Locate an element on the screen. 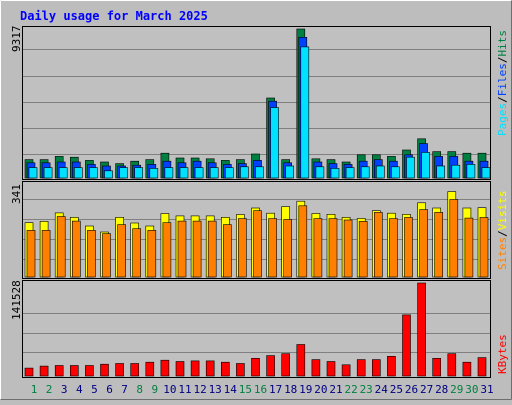 The height and width of the screenshot is (405, 512). day-label-17: 17 is located at coordinates (275, 389).